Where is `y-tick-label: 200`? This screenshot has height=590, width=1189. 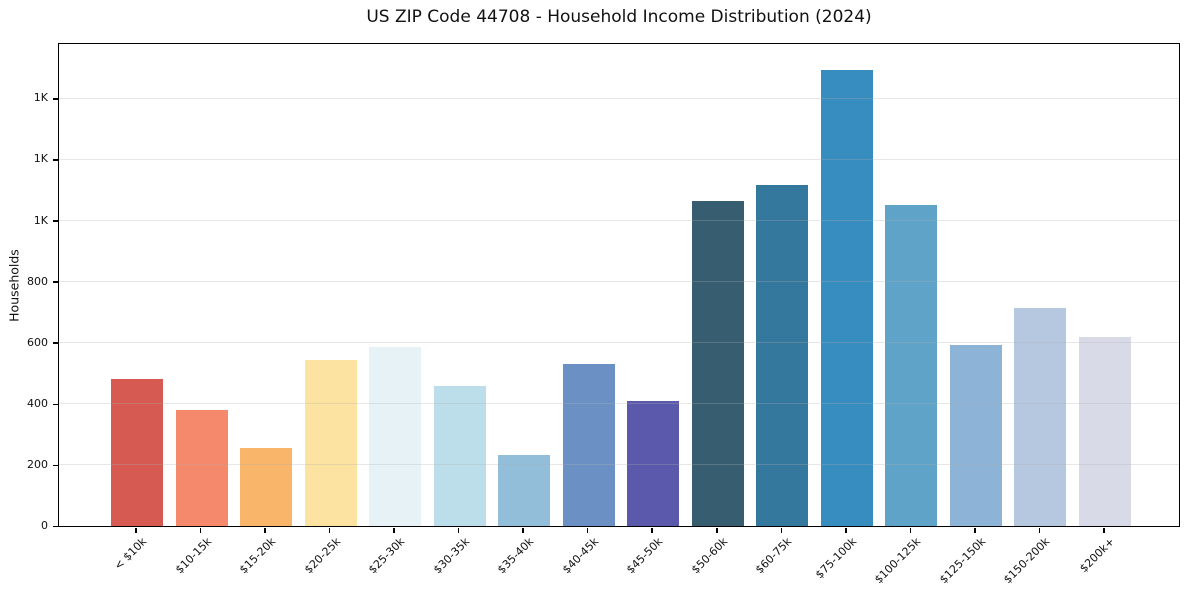 y-tick-label: 200 is located at coordinates (37, 464).